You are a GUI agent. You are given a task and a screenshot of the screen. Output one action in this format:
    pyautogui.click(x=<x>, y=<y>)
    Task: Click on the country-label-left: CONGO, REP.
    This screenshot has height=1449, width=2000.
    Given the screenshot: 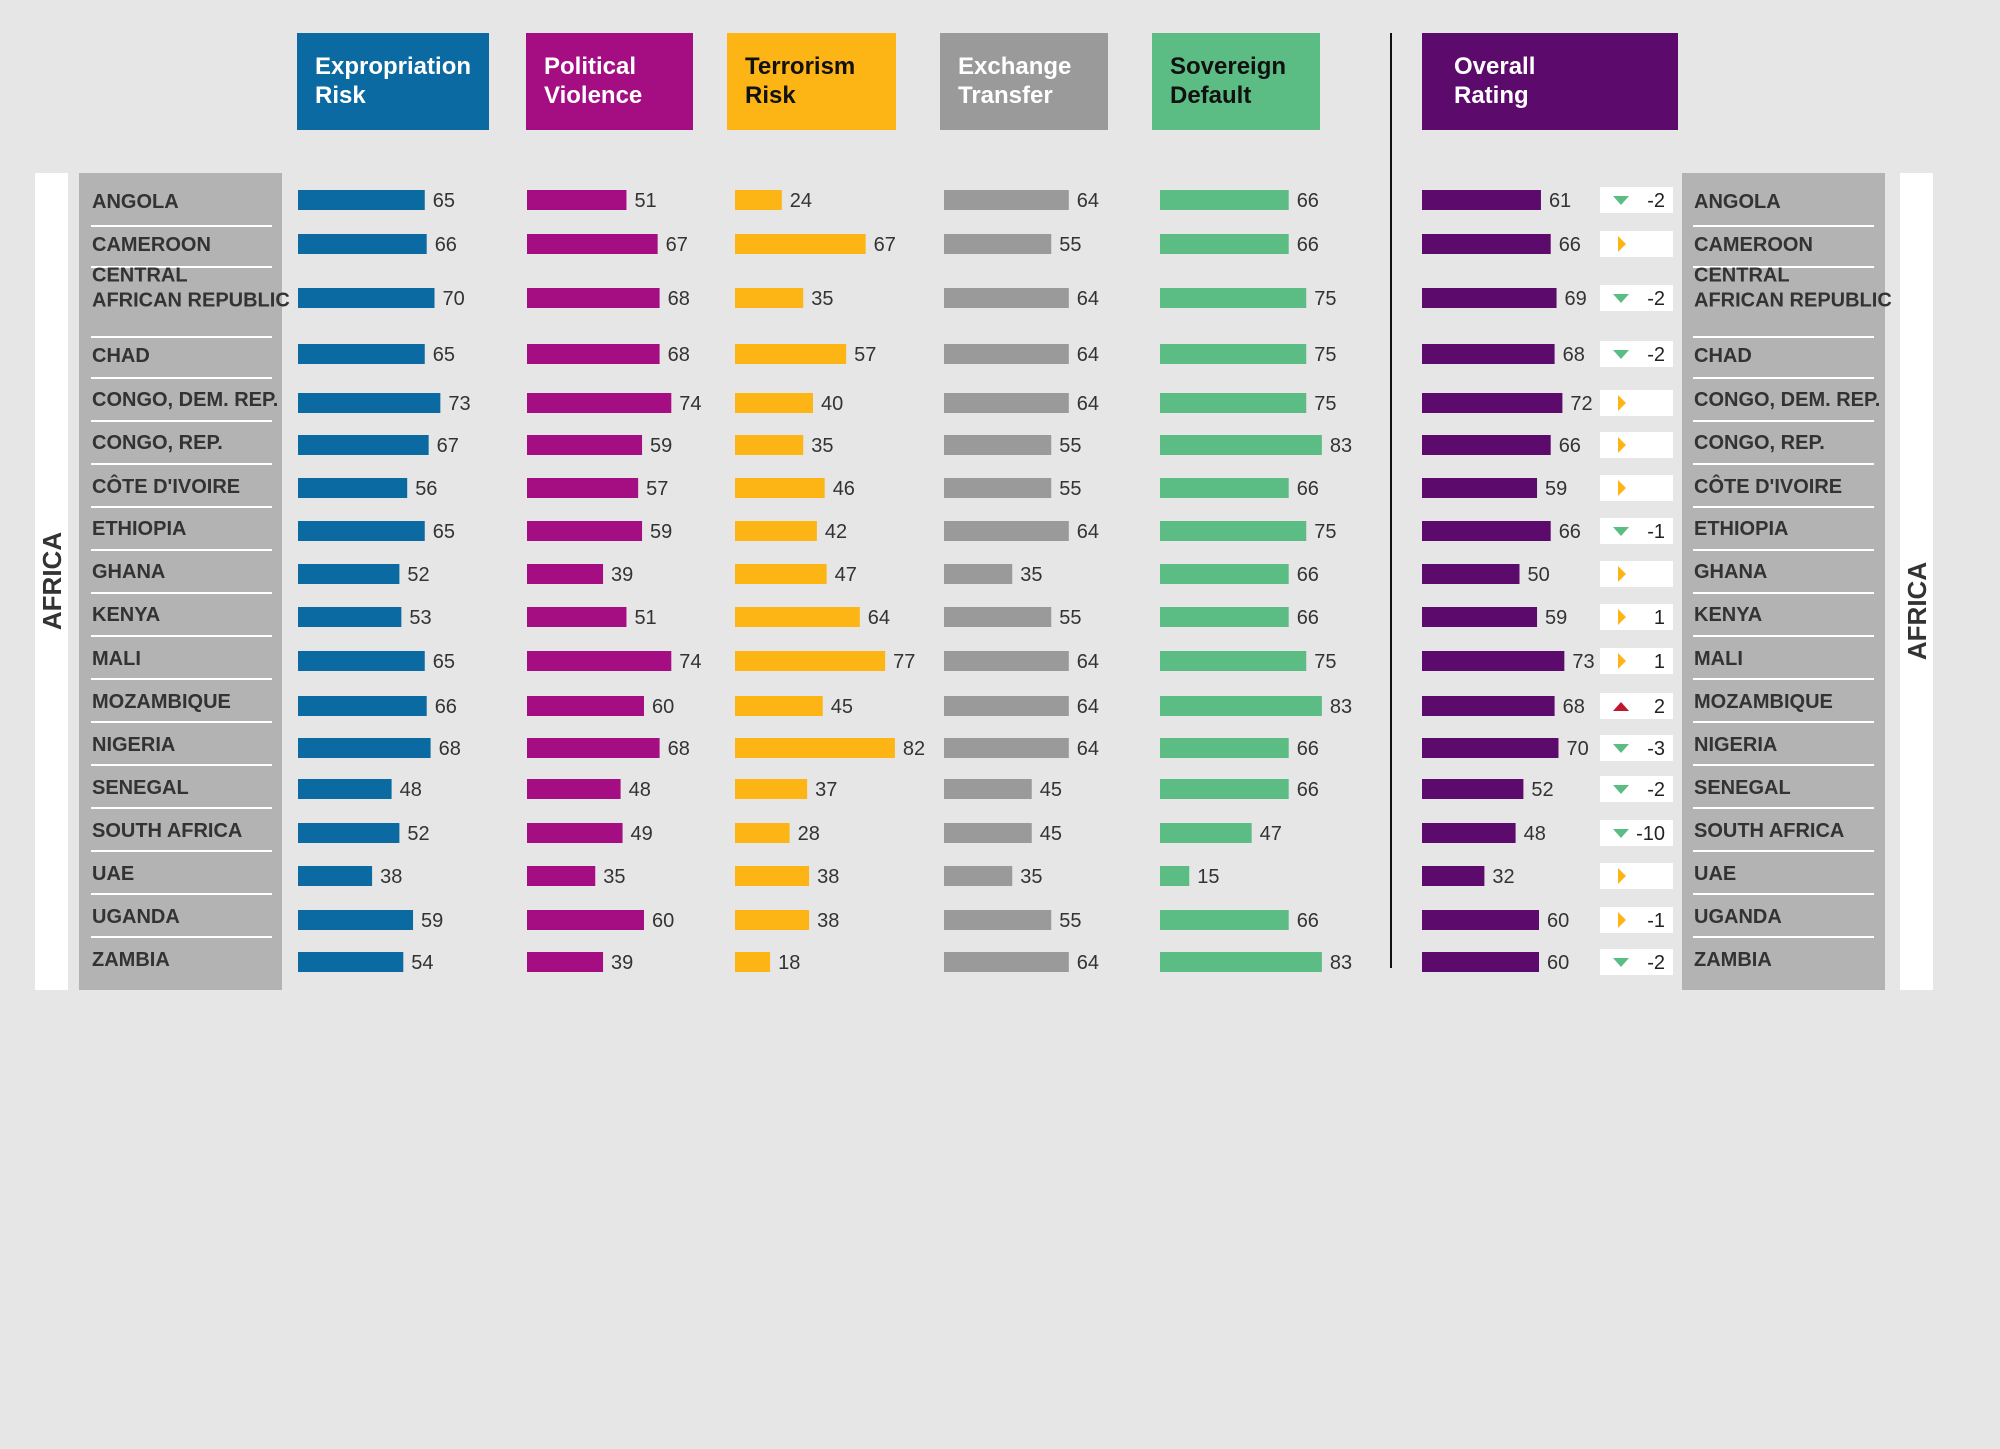 What is the action you would take?
    pyautogui.click(x=157, y=443)
    